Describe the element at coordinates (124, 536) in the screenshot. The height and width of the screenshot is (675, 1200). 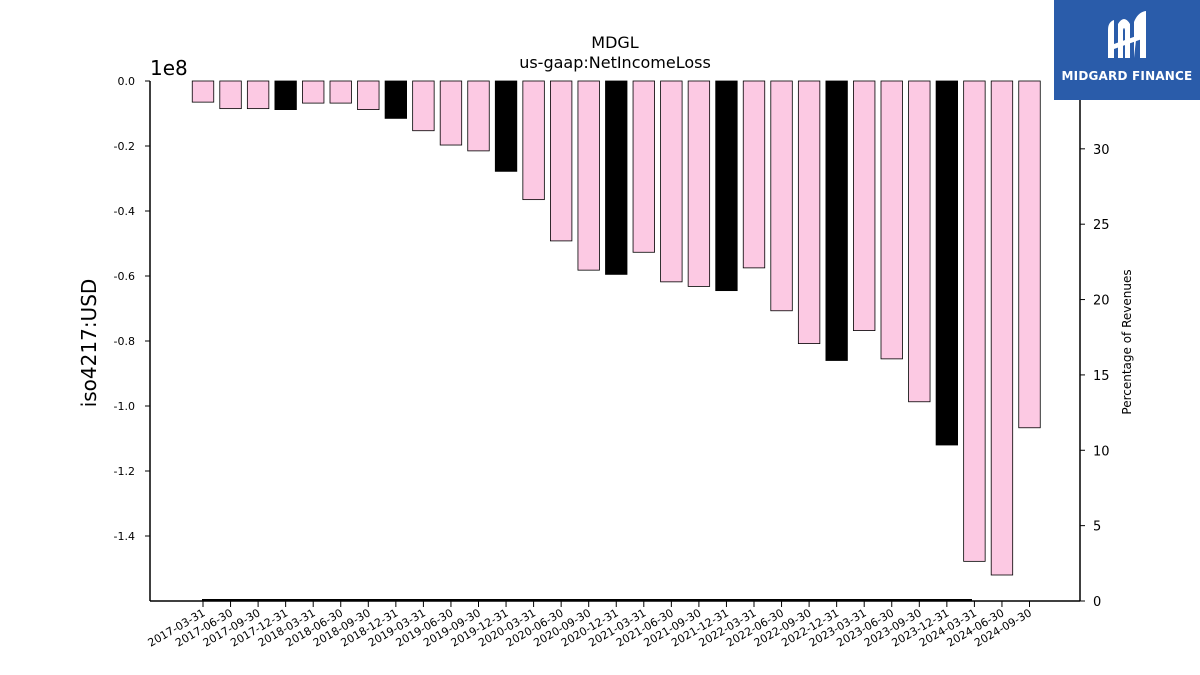
I see `y-tick-label: -1.4` at that location.